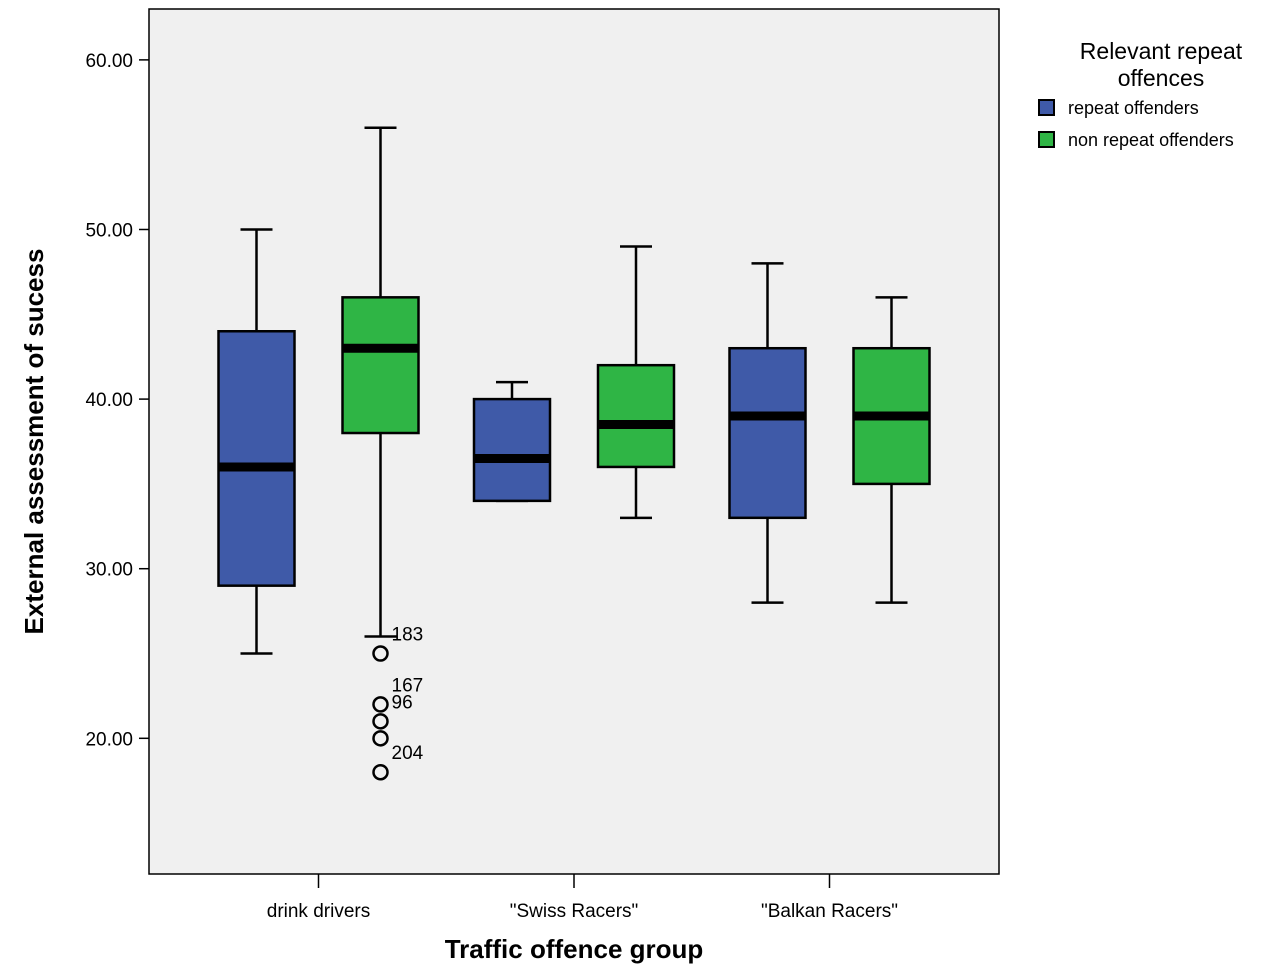 Image resolution: width=1288 pixels, height=972 pixels. Describe the element at coordinates (109, 570) in the screenshot. I see `y-tick-label: 30.00` at that location.